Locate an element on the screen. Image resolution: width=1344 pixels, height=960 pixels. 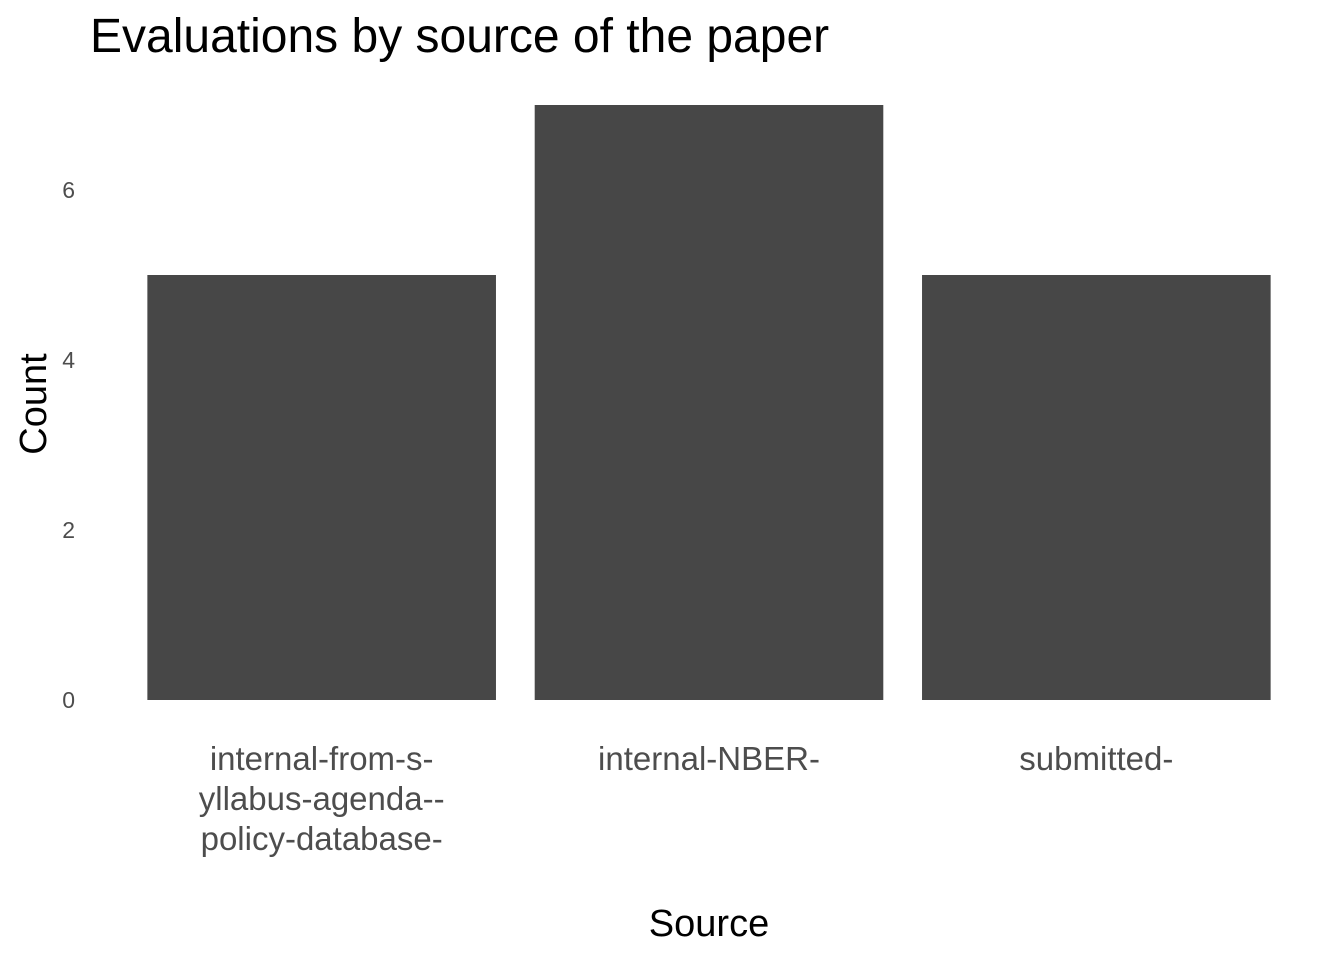
chart-title: Evaluations by source of the paper is located at coordinates (459, 36).